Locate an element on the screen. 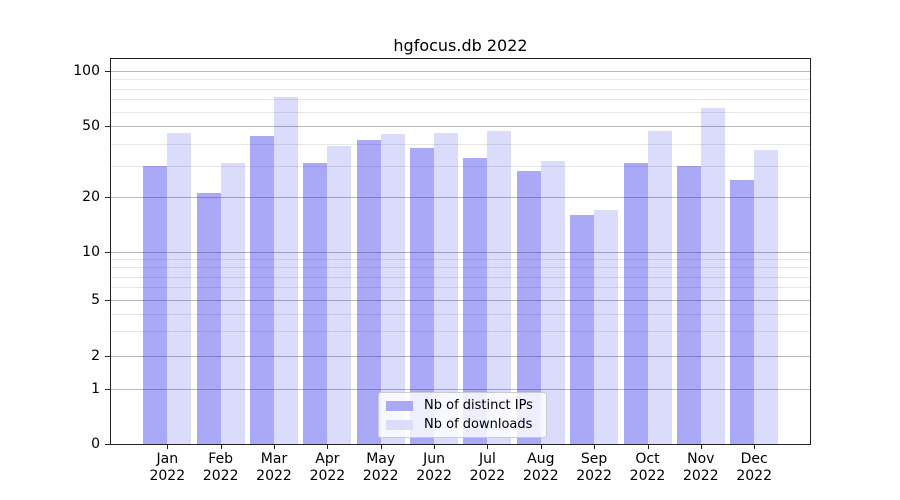 The image size is (900, 500). y-tick-label-20: 20 is located at coordinates (91, 197).